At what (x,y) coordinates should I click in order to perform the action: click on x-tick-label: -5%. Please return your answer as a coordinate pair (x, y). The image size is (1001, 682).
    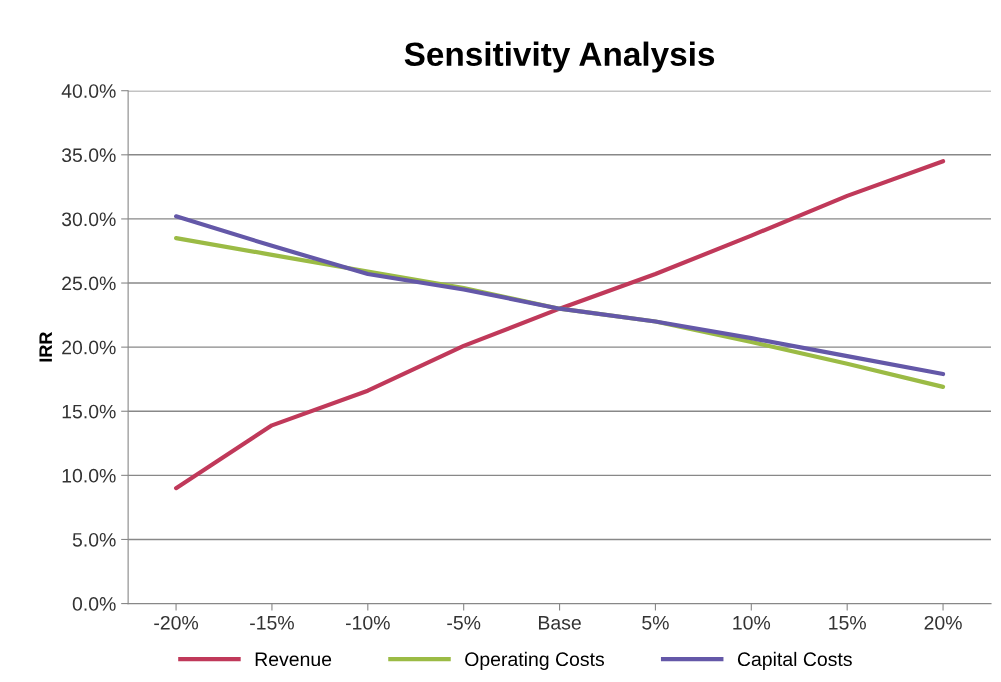
    Looking at the image, I should click on (464, 622).